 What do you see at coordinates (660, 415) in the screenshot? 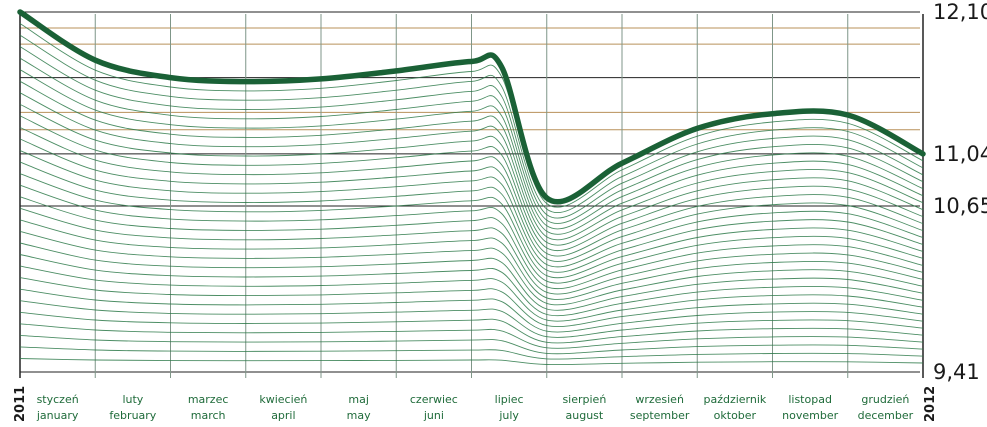
I see `month-label-en: september` at bounding box center [660, 415].